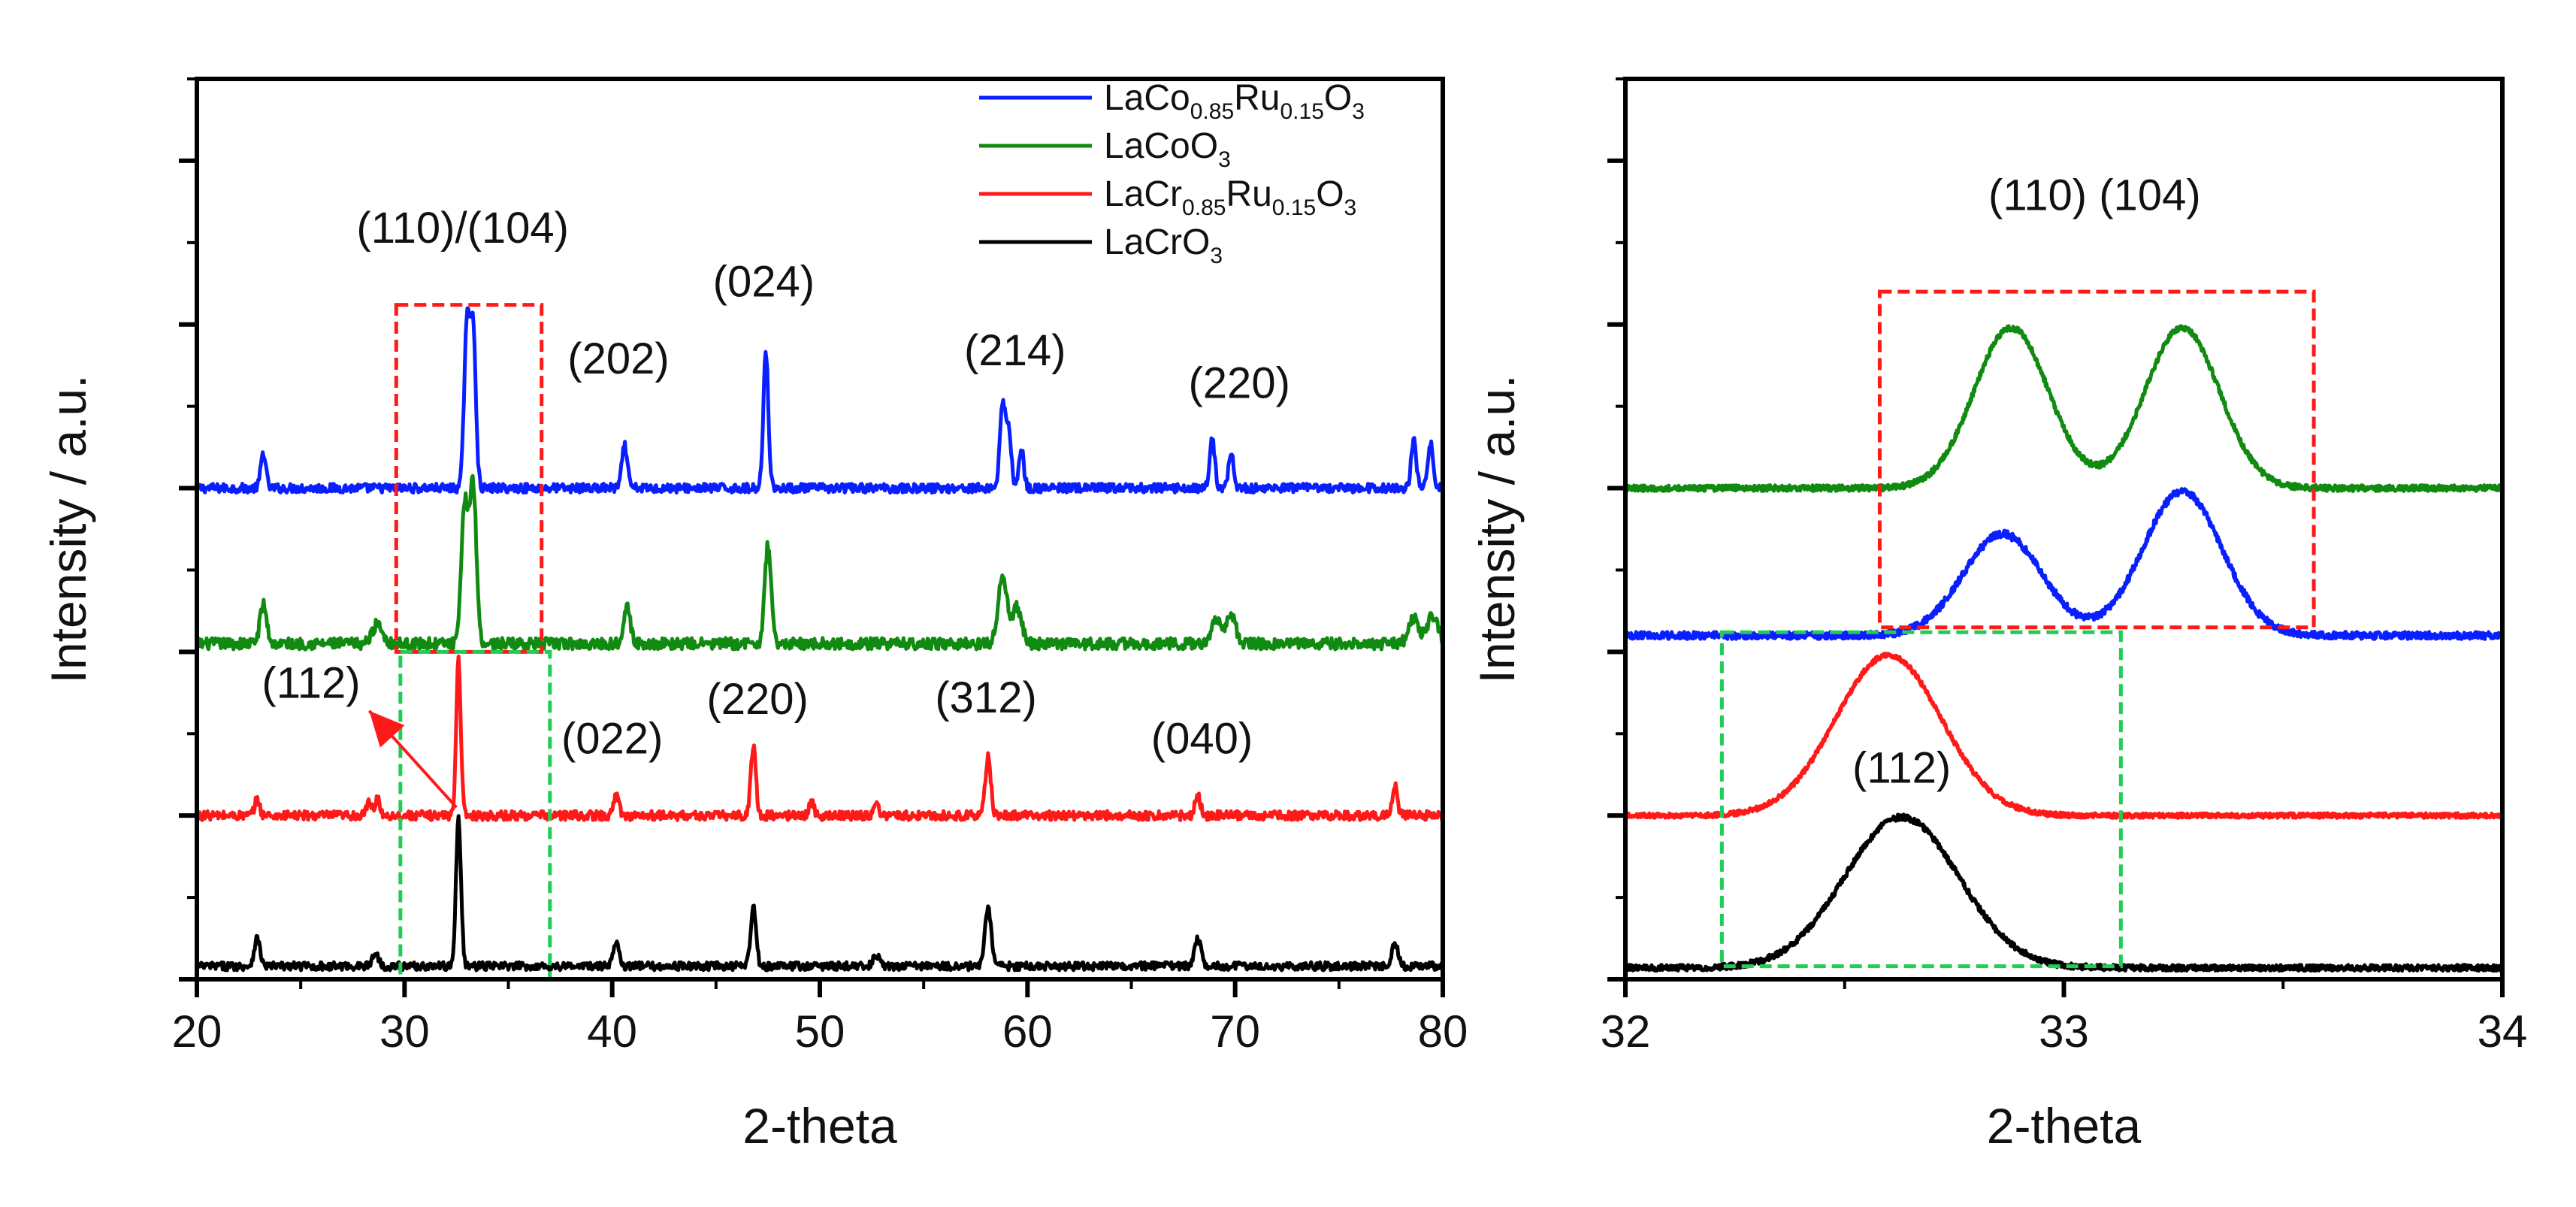 The height and width of the screenshot is (1207, 2576). I want to click on peak-label-left-3: (214), so click(1015, 350).